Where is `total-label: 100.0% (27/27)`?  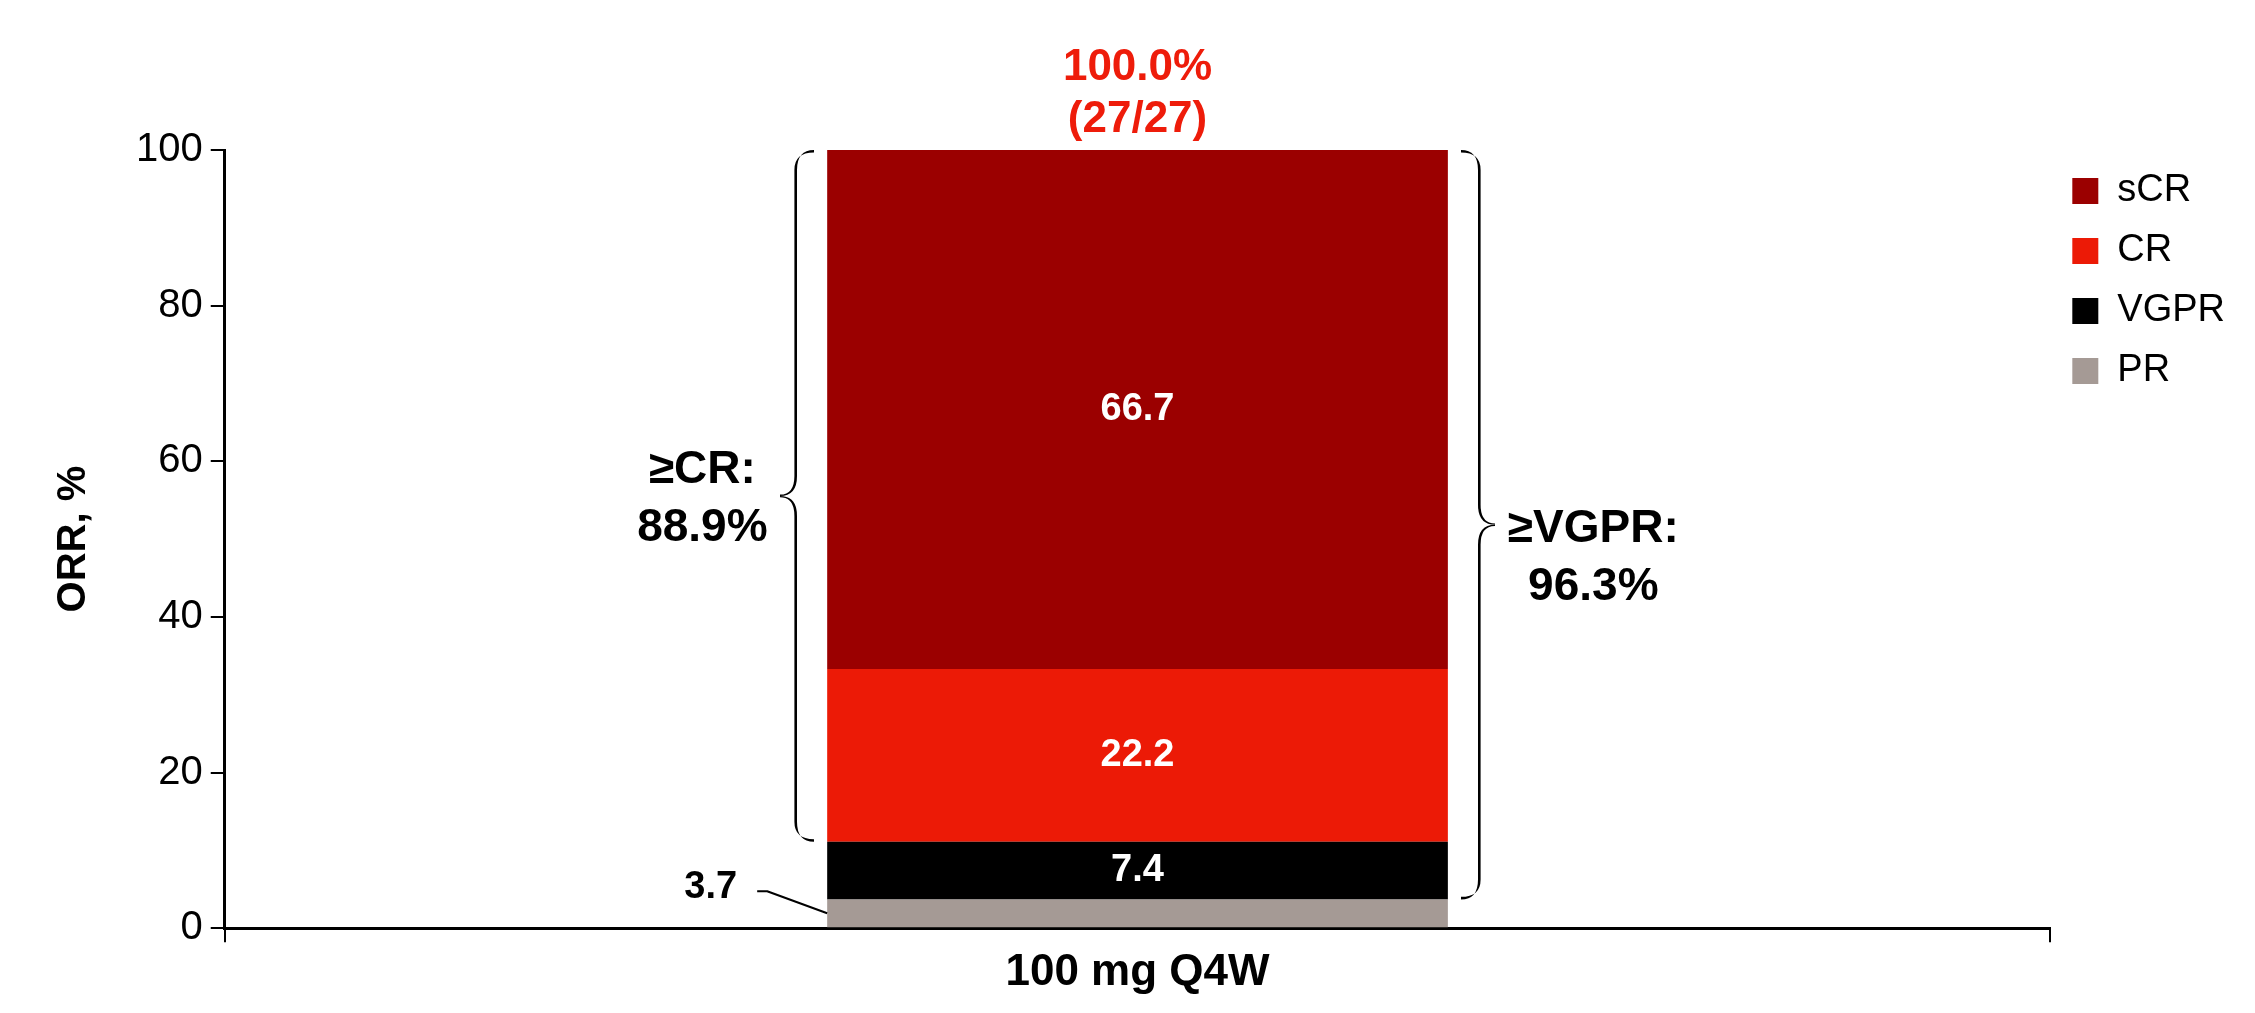
total-label: 100.0% (27/27) is located at coordinates (1137, 91).